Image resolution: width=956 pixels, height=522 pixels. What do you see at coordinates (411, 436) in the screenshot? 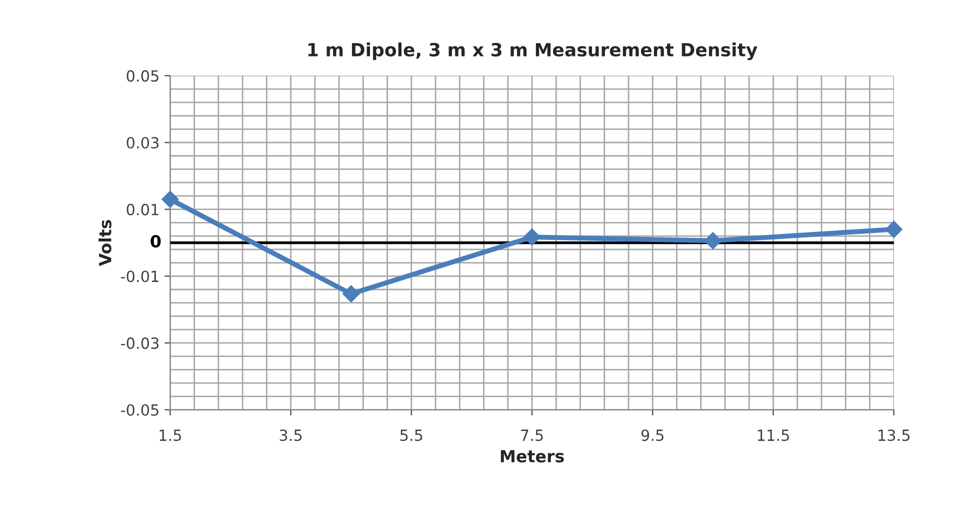
I see `x-tick-label: 5.5` at bounding box center [411, 436].